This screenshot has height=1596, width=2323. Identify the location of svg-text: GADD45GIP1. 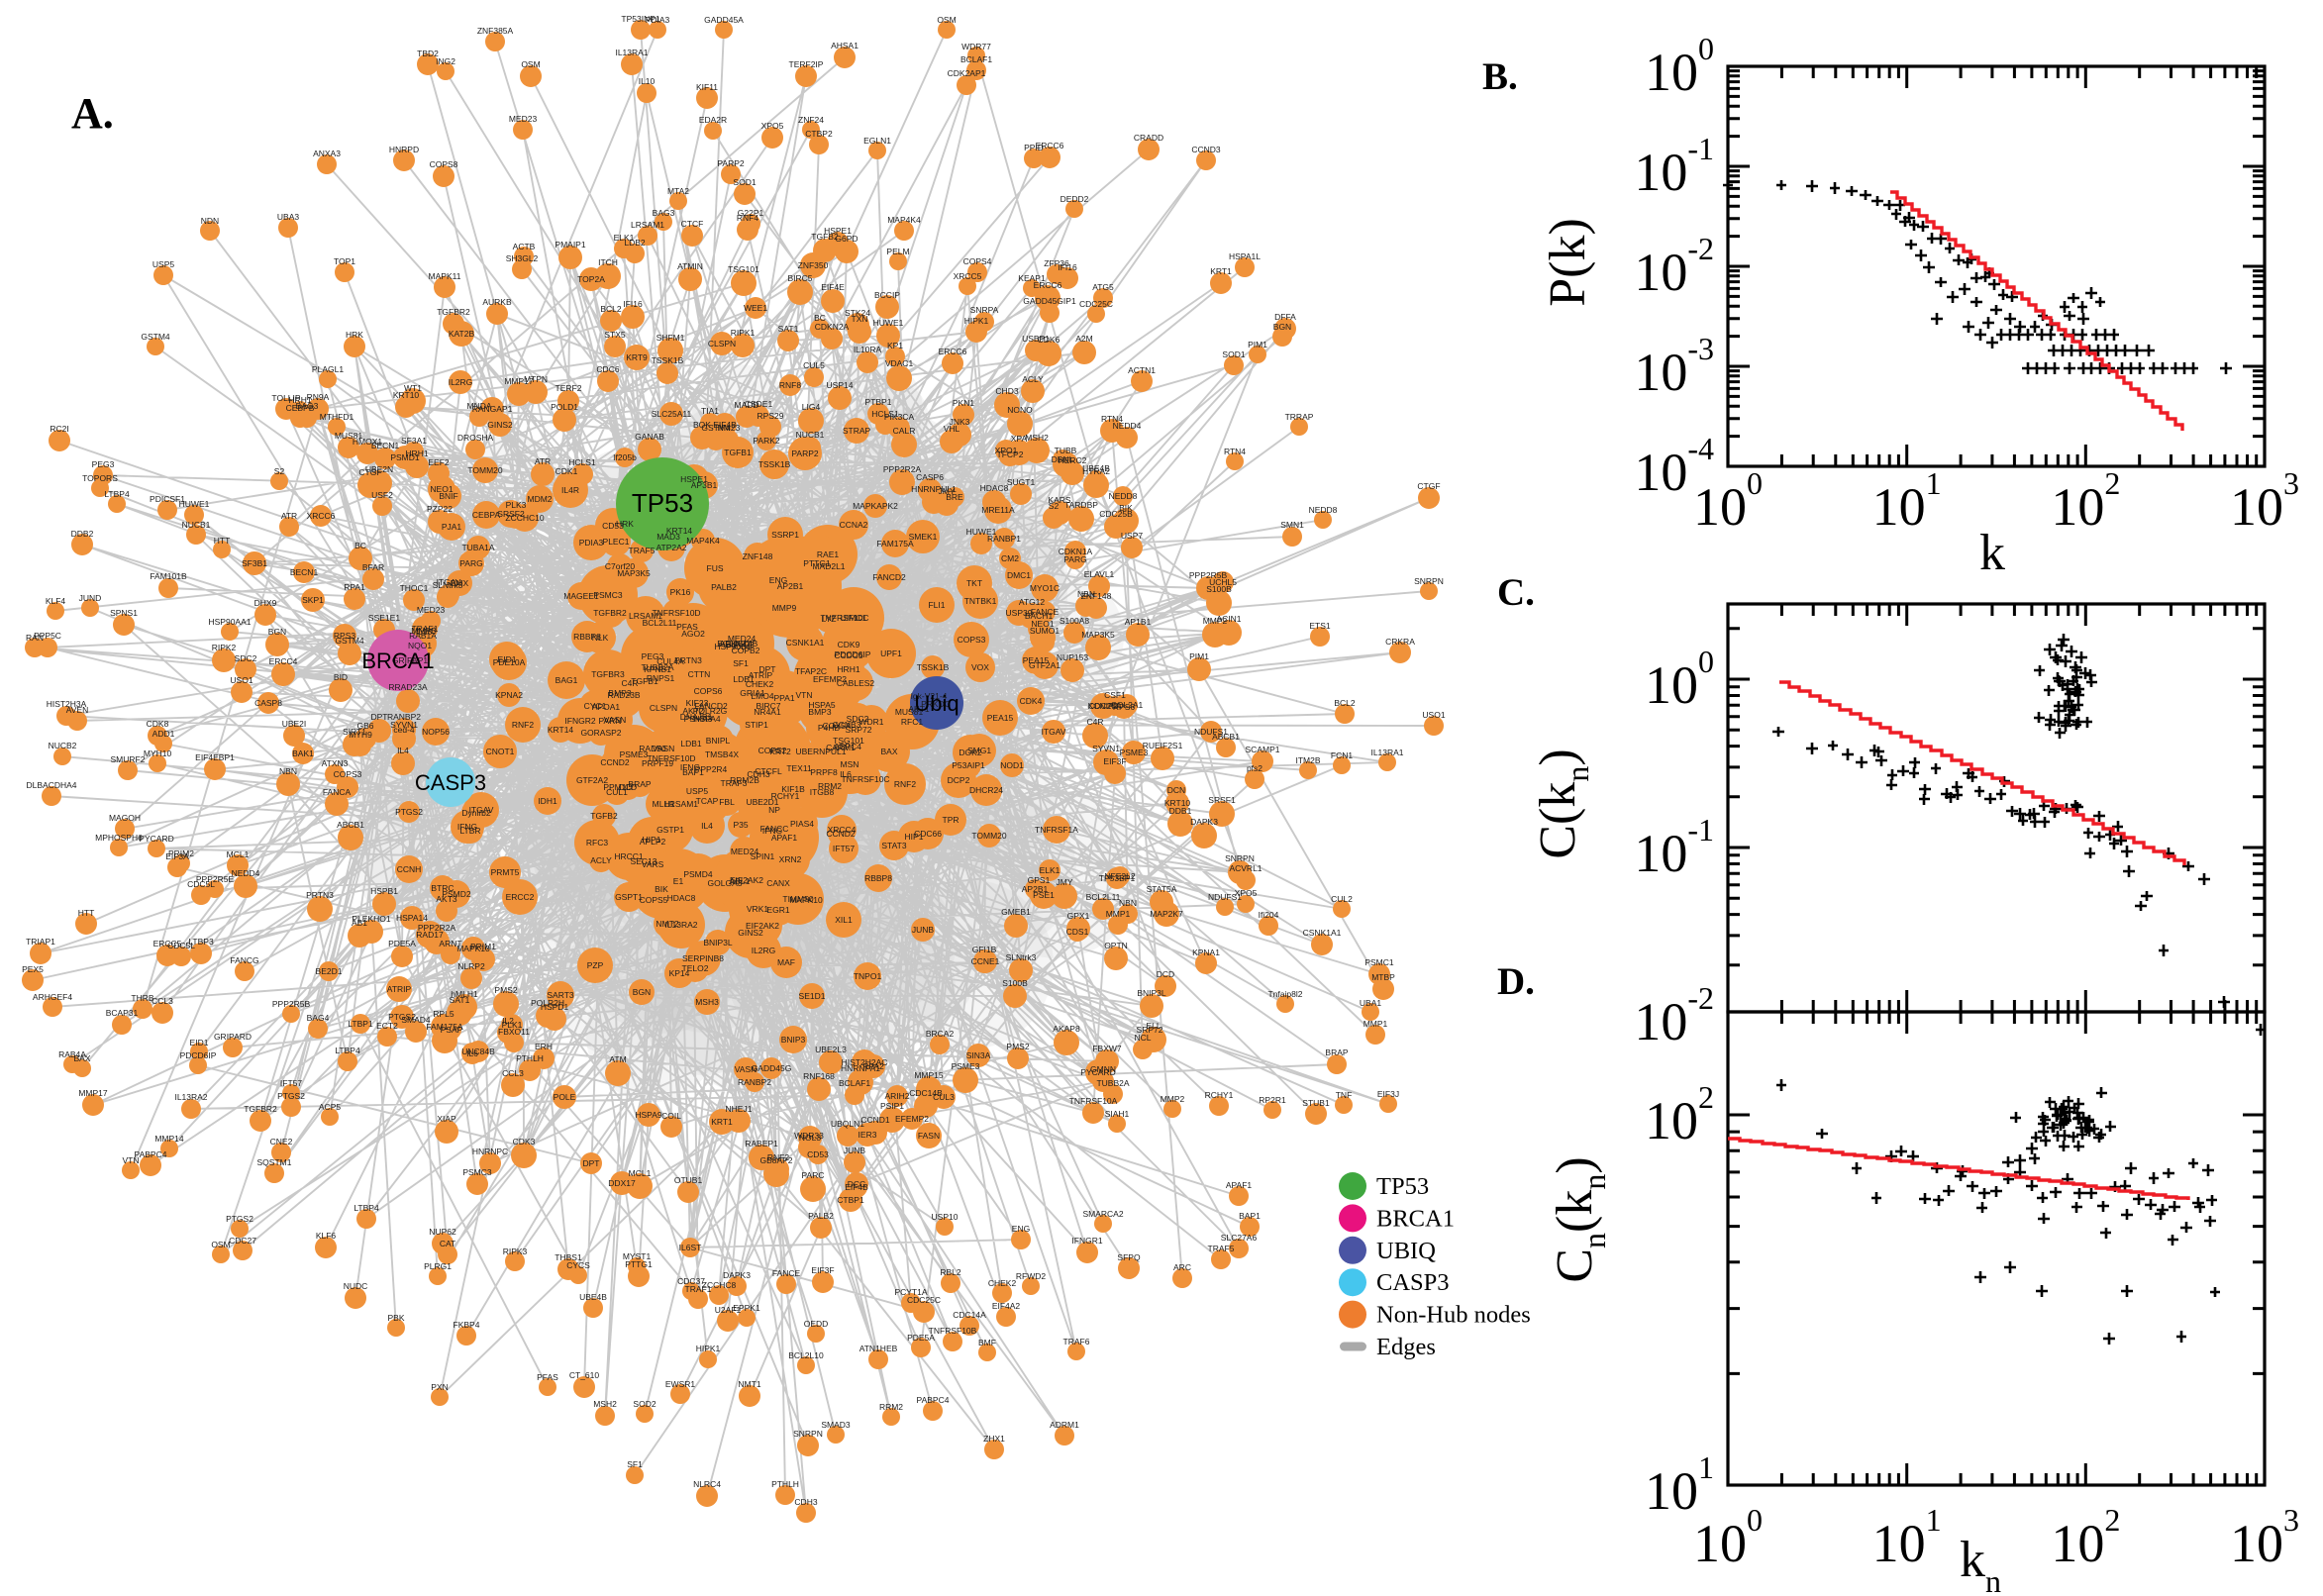
(1049, 301).